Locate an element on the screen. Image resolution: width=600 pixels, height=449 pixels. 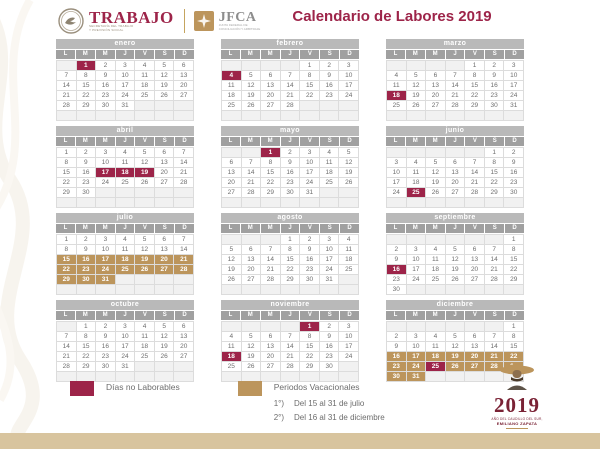
day-cell: 26 is located at coordinates (455, 280).